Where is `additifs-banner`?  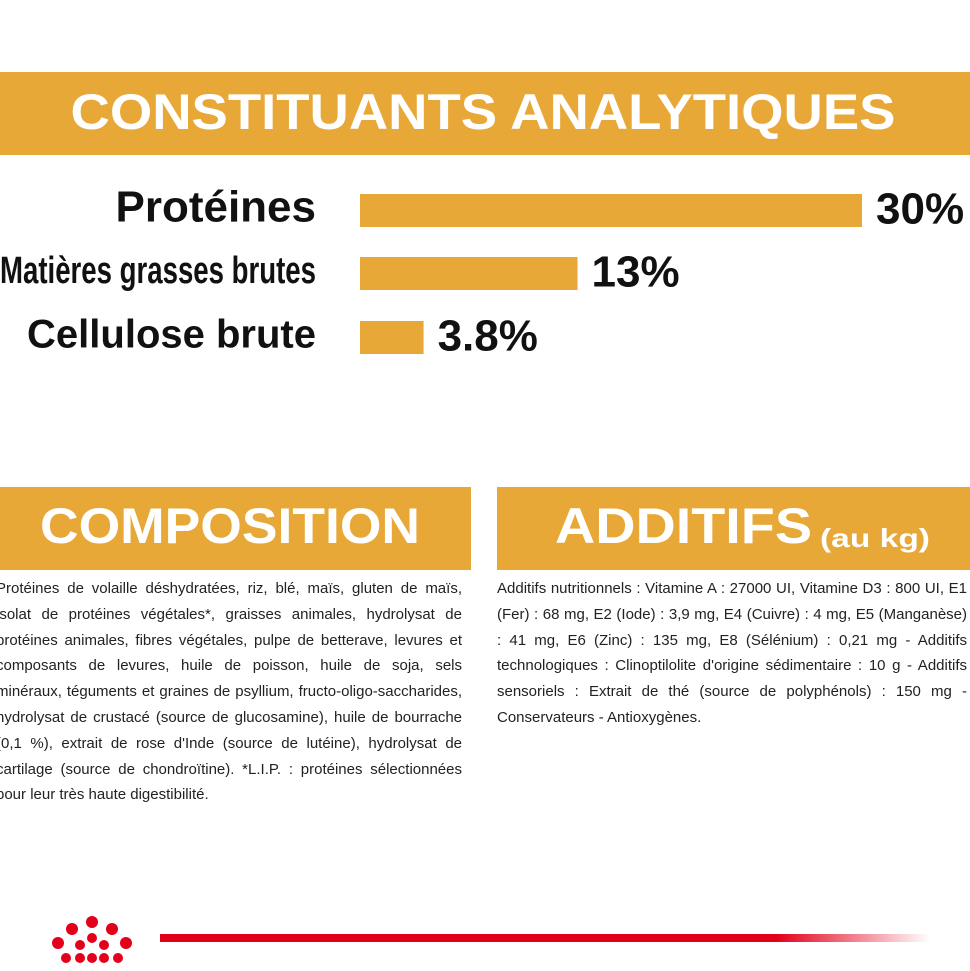 additifs-banner is located at coordinates (733, 528).